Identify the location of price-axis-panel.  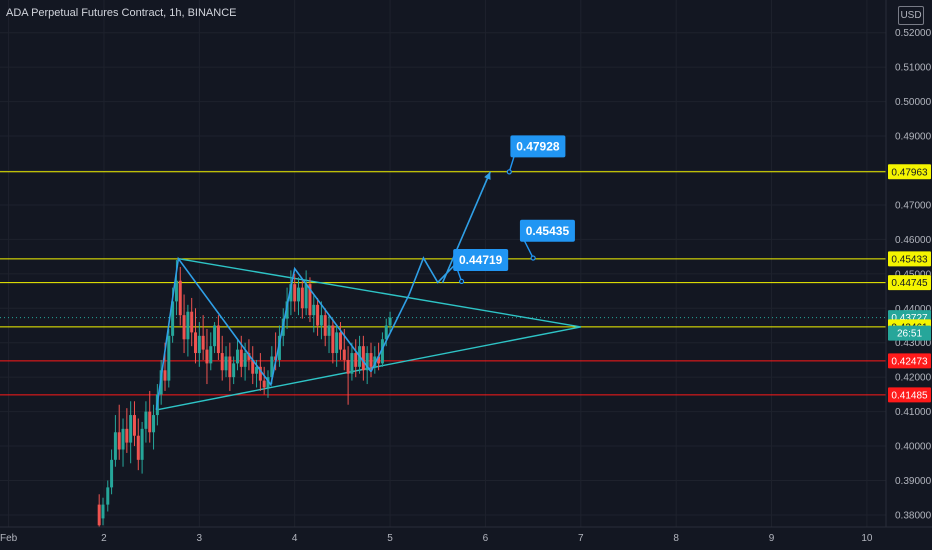
(909, 275).